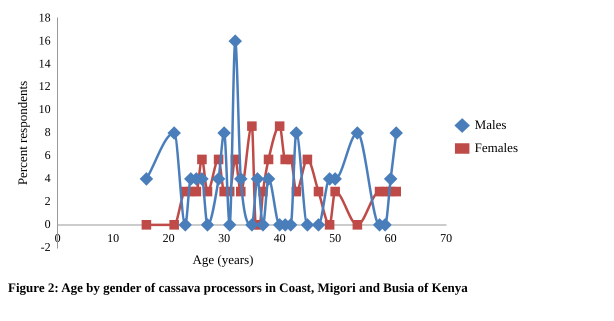 The width and height of the screenshot is (614, 321). I want to click on y-tick-label: 10, so click(44, 109).